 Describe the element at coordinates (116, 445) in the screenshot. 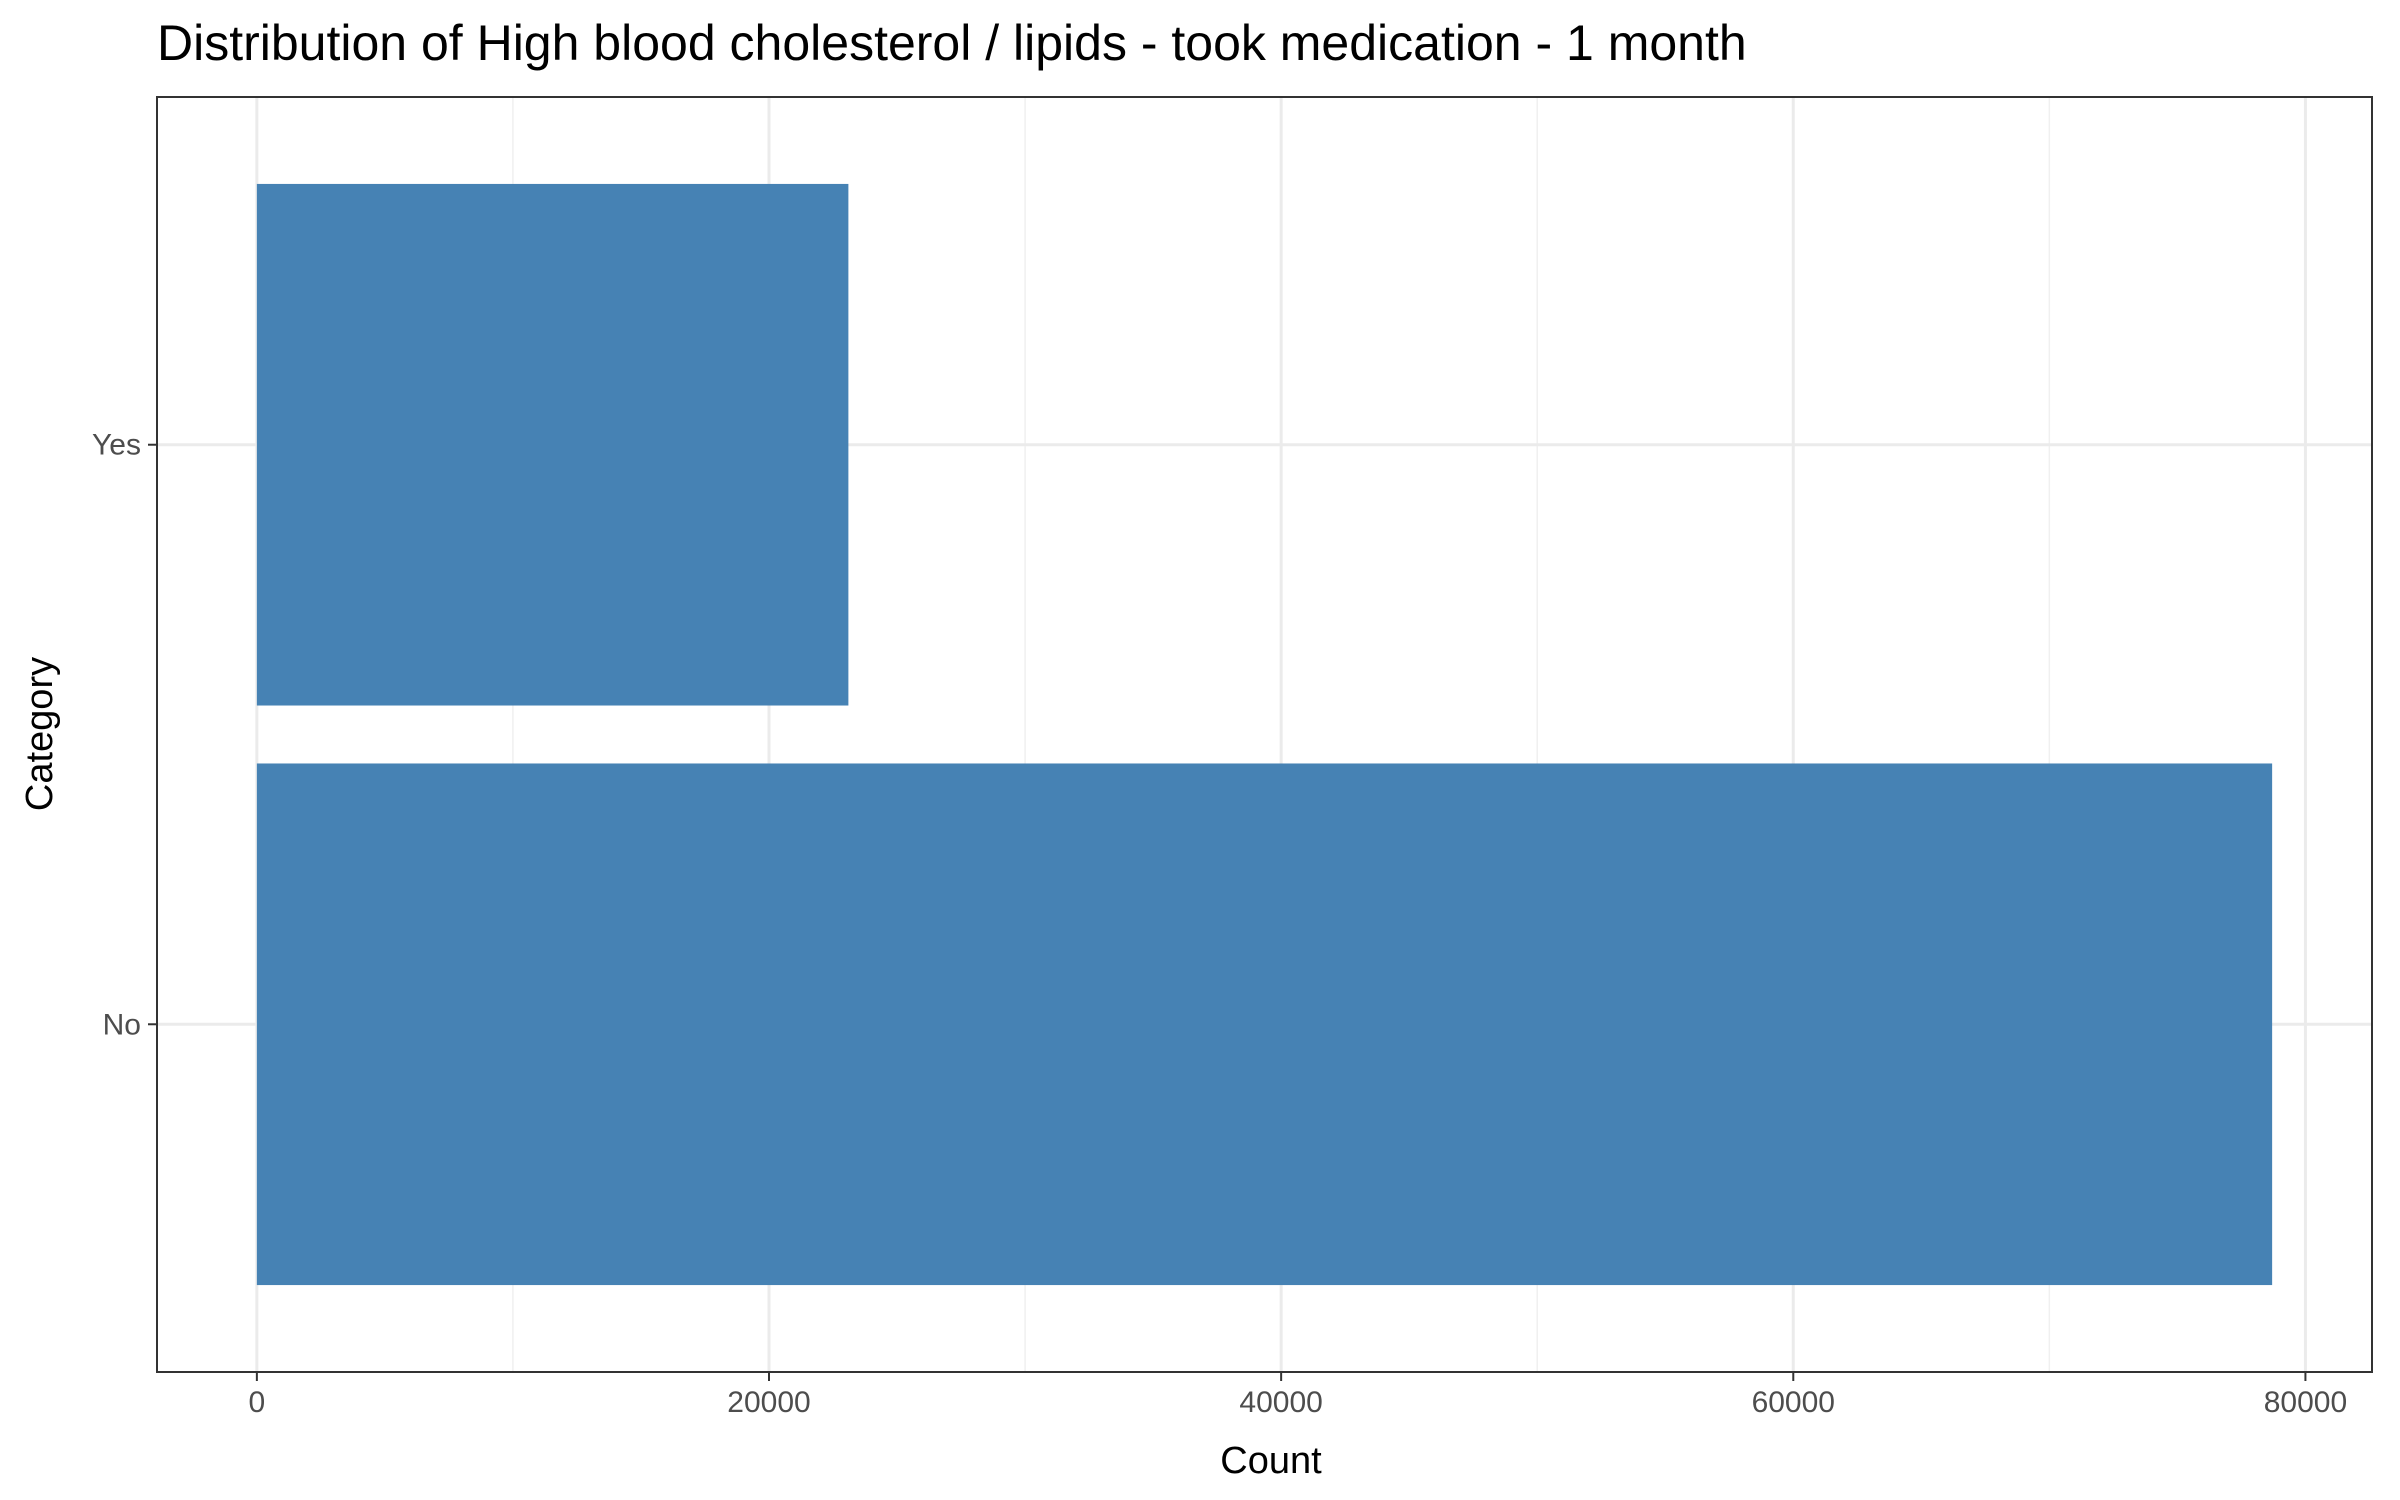

I see `y-tick-label: Yes` at that location.